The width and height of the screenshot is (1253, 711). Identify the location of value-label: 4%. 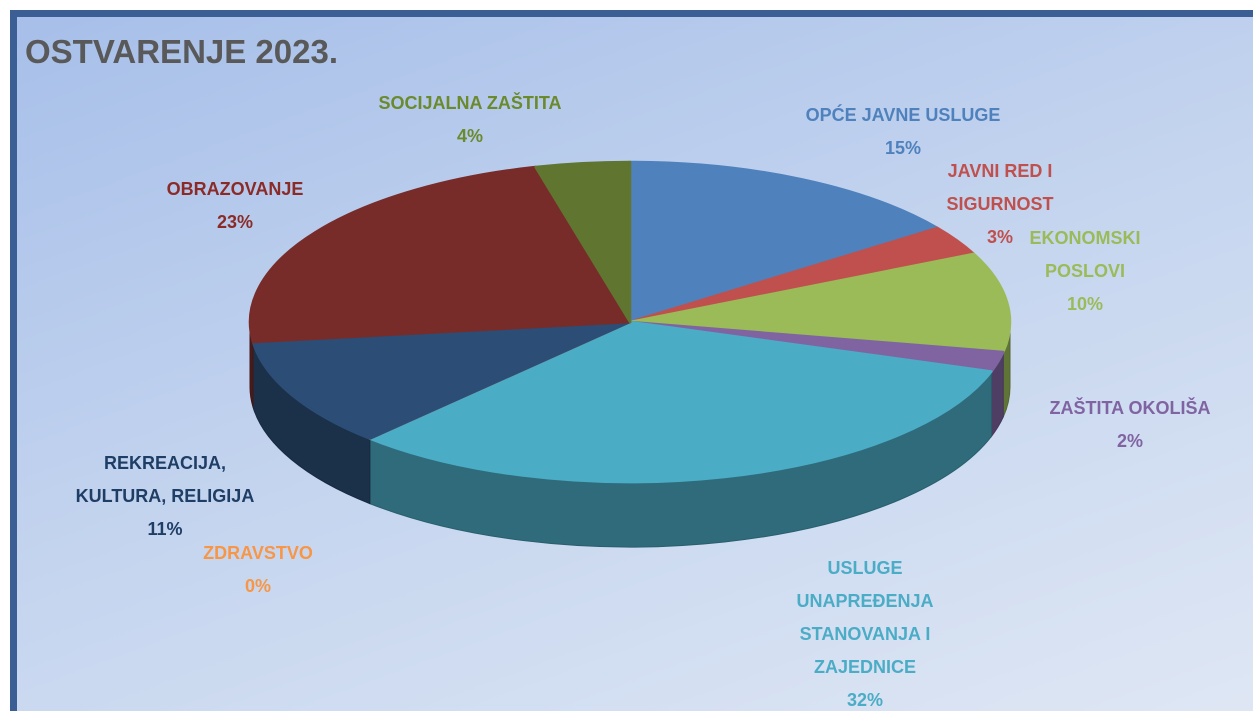
(469, 136).